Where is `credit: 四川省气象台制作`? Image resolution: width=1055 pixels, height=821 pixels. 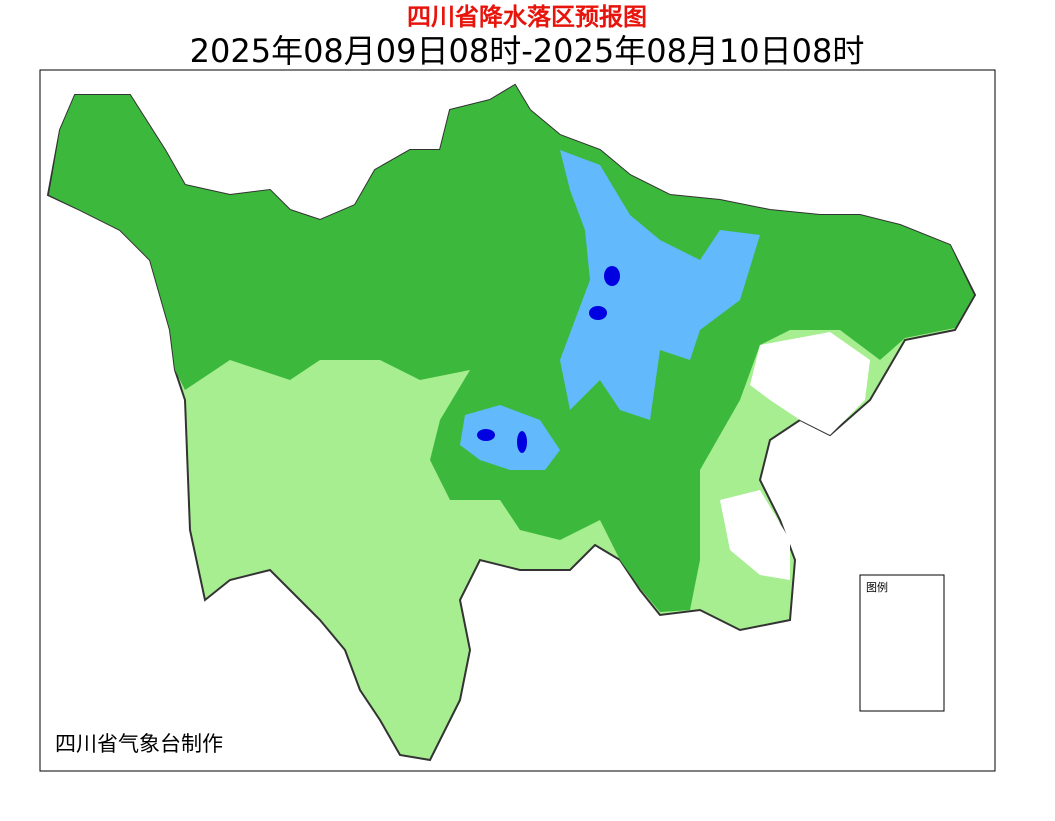
credit: 四川省气象台制作 is located at coordinates (139, 744).